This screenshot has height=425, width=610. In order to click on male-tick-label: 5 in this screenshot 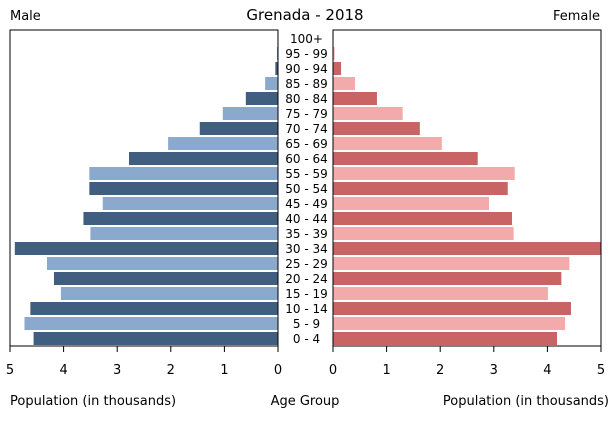, I will do `click(10, 370)`.